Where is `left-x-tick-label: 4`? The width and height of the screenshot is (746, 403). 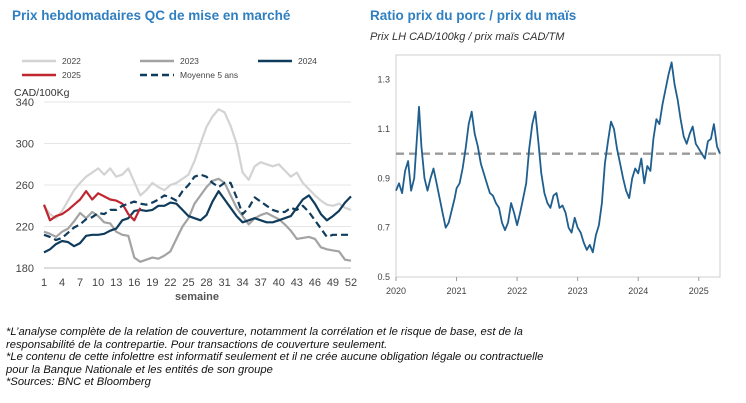
left-x-tick-label: 4 is located at coordinates (62, 283).